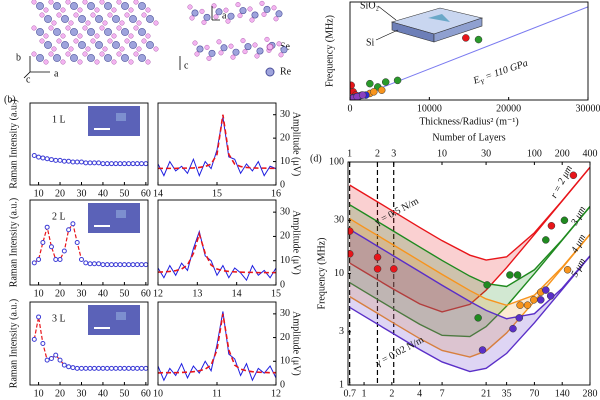  I want to click on hole, so click(439, 18).